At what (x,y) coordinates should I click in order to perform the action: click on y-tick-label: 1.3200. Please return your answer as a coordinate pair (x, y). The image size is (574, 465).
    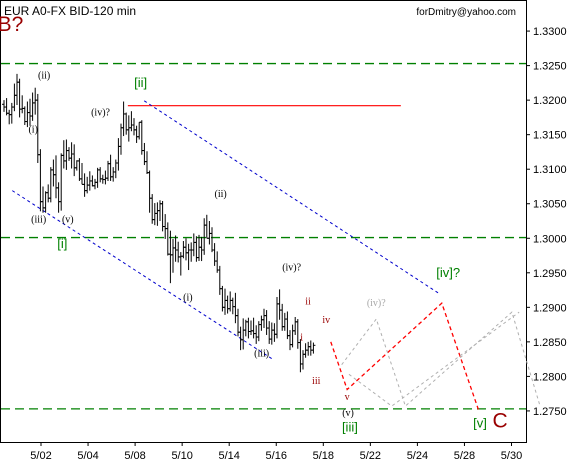
    Looking at the image, I should click on (550, 101).